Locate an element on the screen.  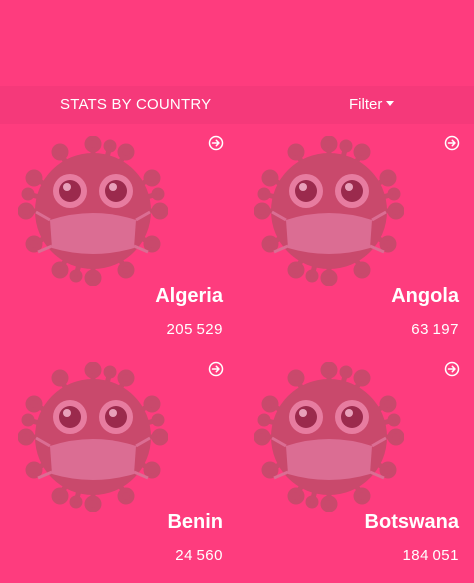
country-name: Algeria is located at coordinates (189, 296).